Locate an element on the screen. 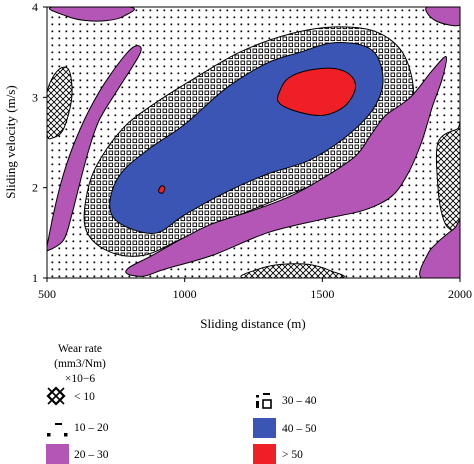  legend-label-40-50: 40 – 50 is located at coordinates (299, 429).